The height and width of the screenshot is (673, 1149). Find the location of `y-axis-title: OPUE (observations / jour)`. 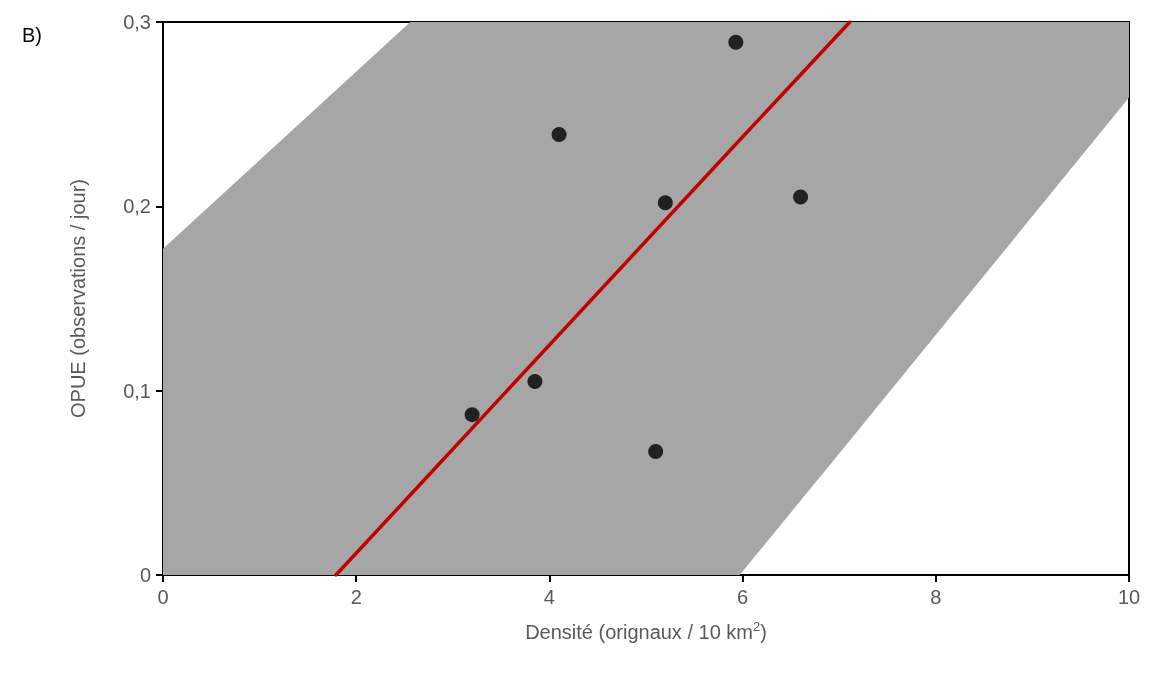

y-axis-title: OPUE (observations / jour) is located at coordinates (78, 298).